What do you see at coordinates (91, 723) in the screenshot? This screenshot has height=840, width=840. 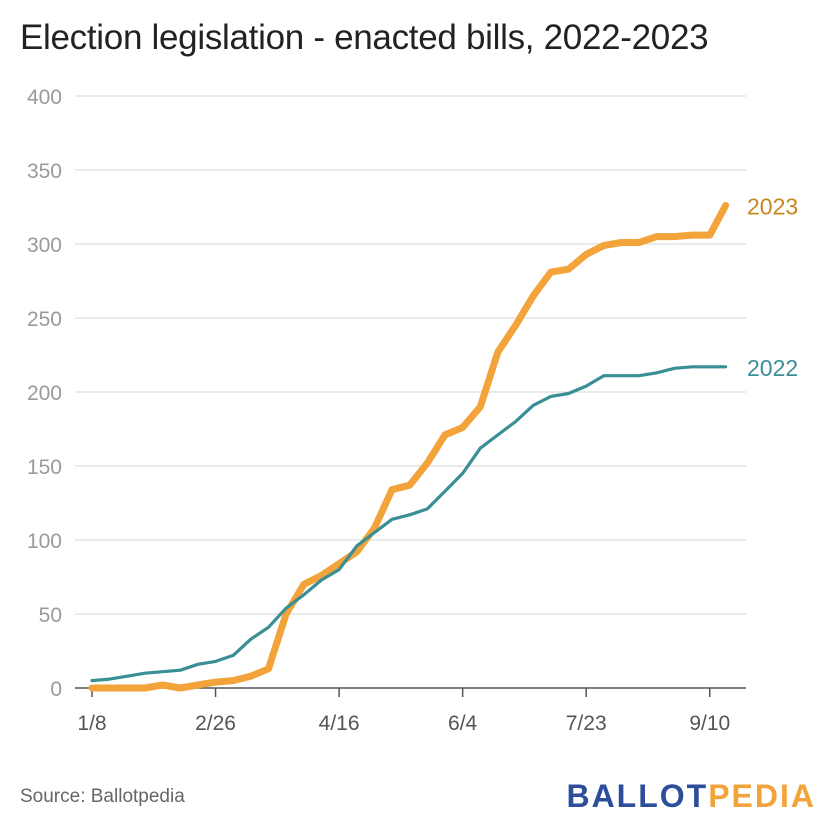 I see `x-tick-label: 1/8` at bounding box center [91, 723].